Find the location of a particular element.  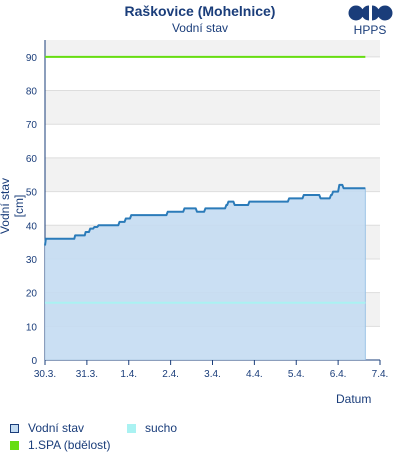

x-tick-label: 2.4. is located at coordinates (170, 374).